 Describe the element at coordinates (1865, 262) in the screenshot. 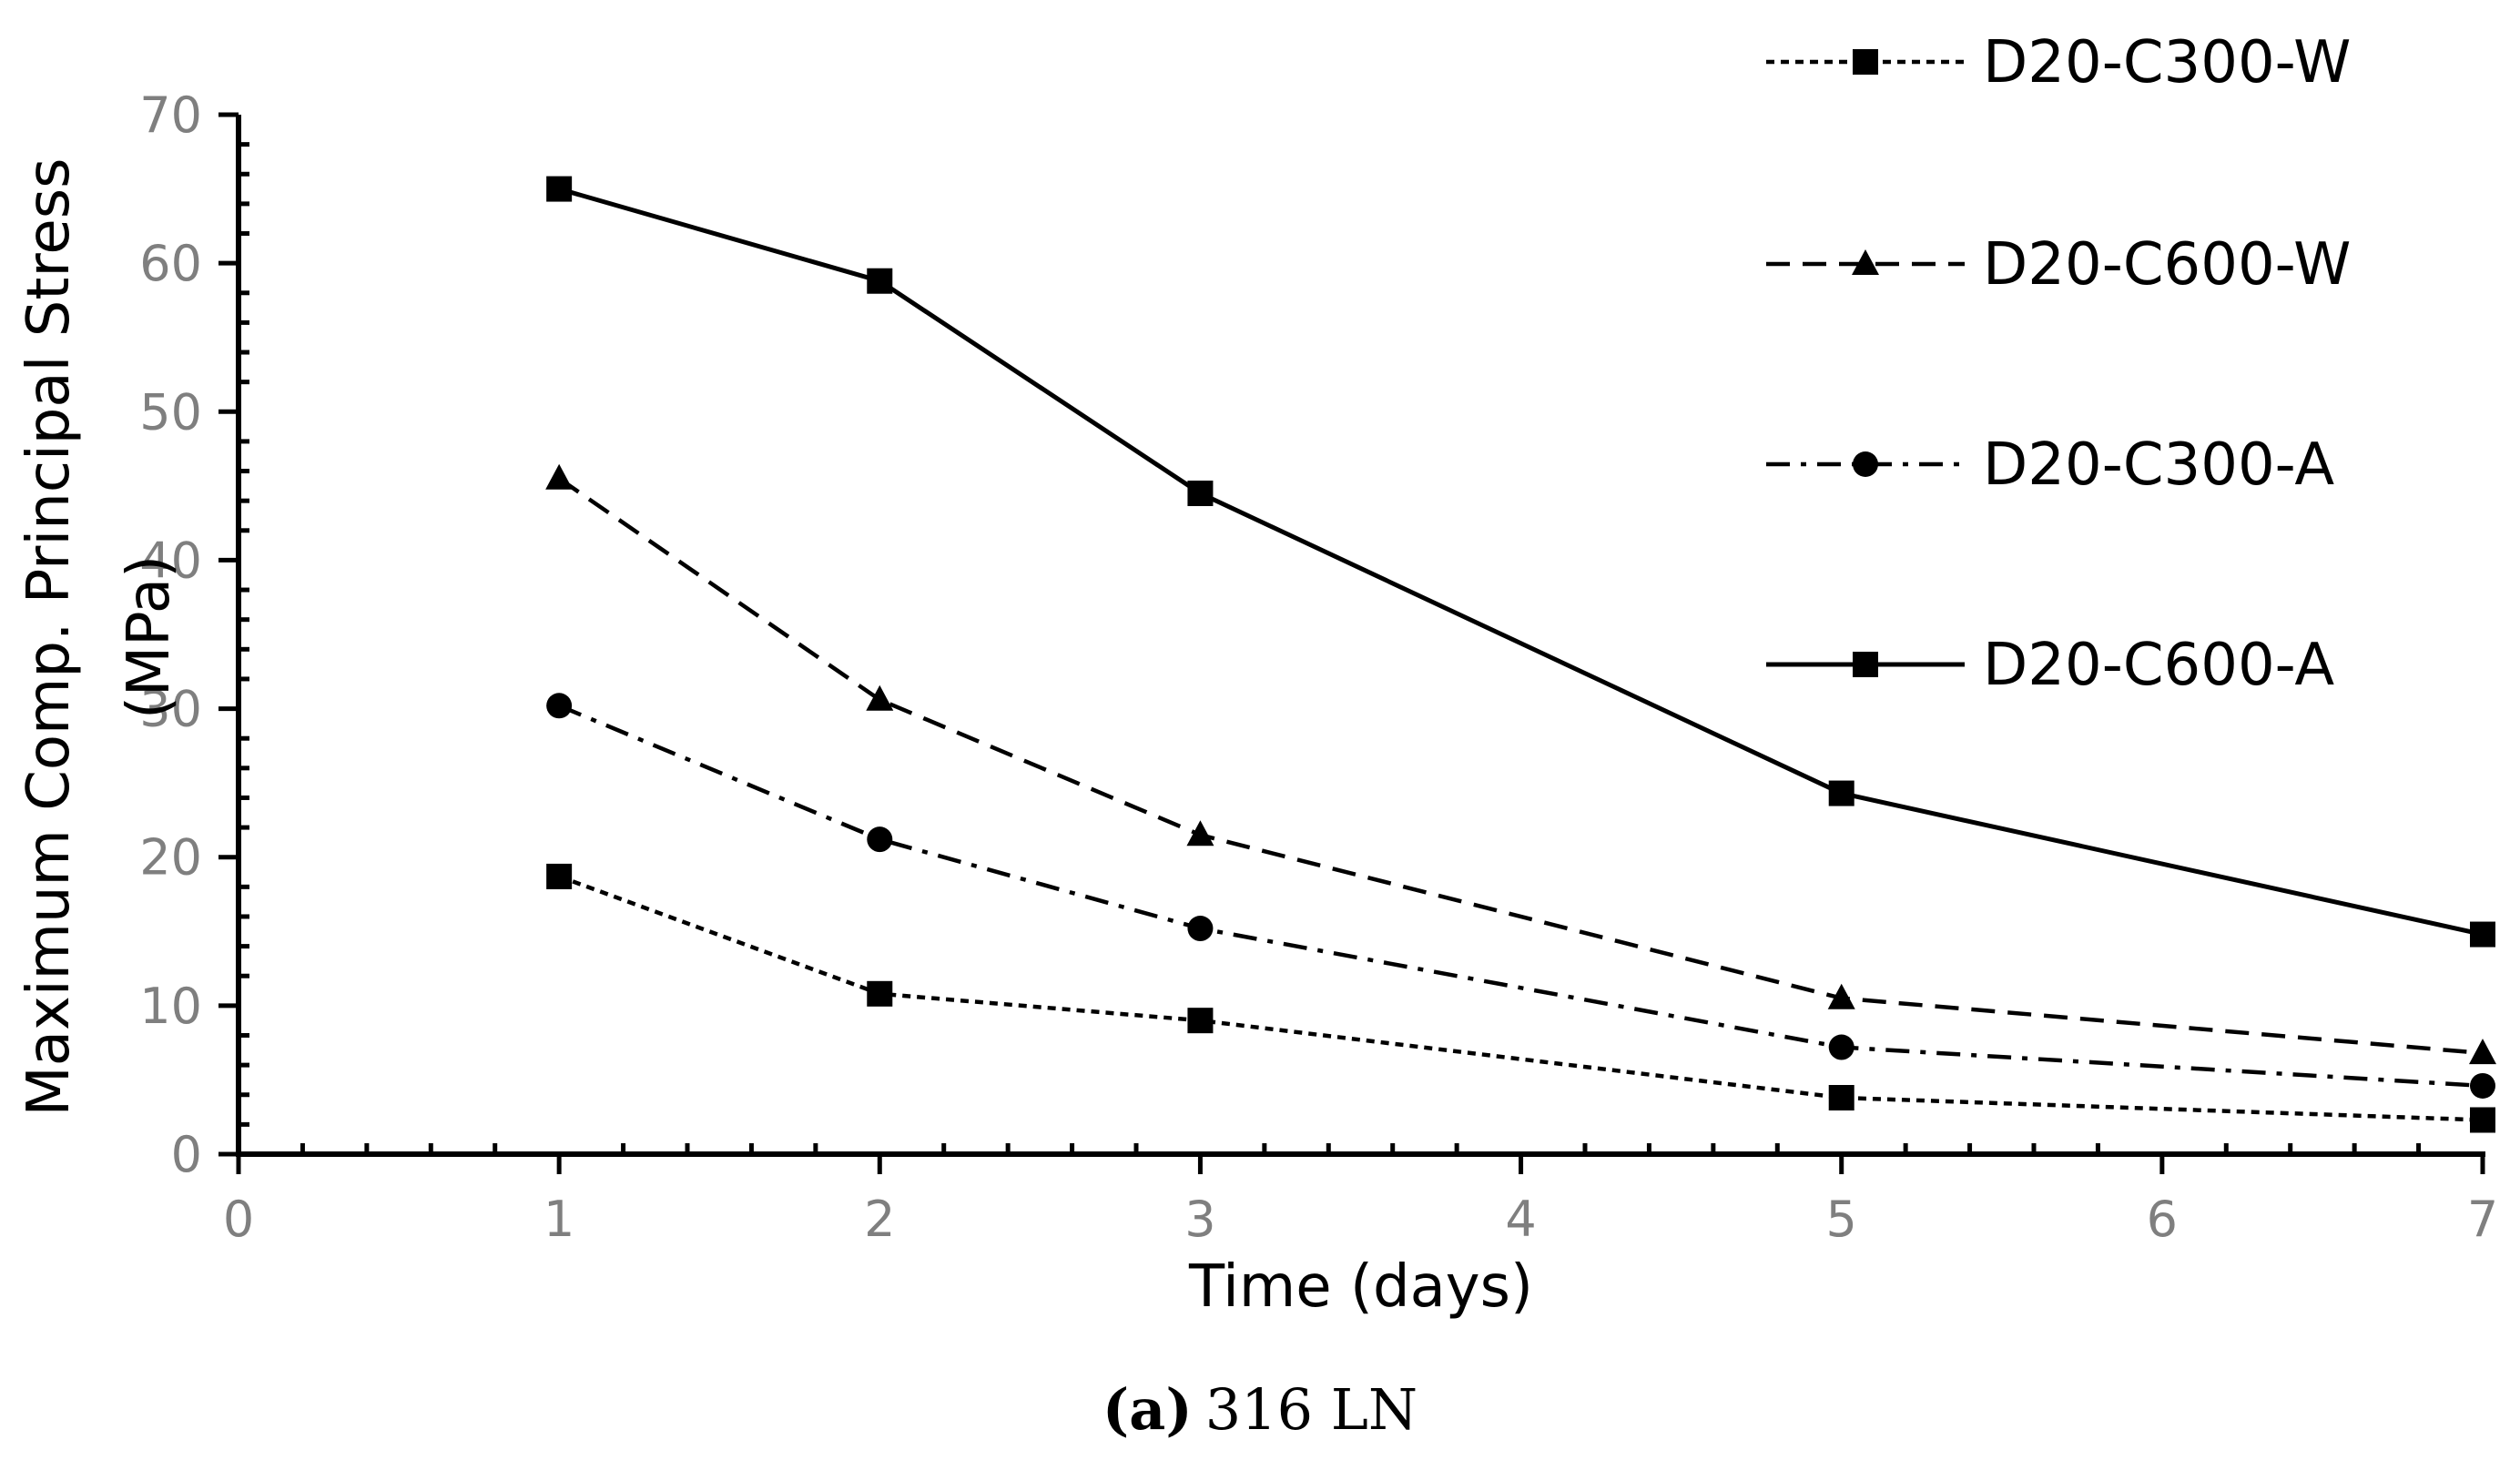

I see `legend-triangle-marker` at that location.